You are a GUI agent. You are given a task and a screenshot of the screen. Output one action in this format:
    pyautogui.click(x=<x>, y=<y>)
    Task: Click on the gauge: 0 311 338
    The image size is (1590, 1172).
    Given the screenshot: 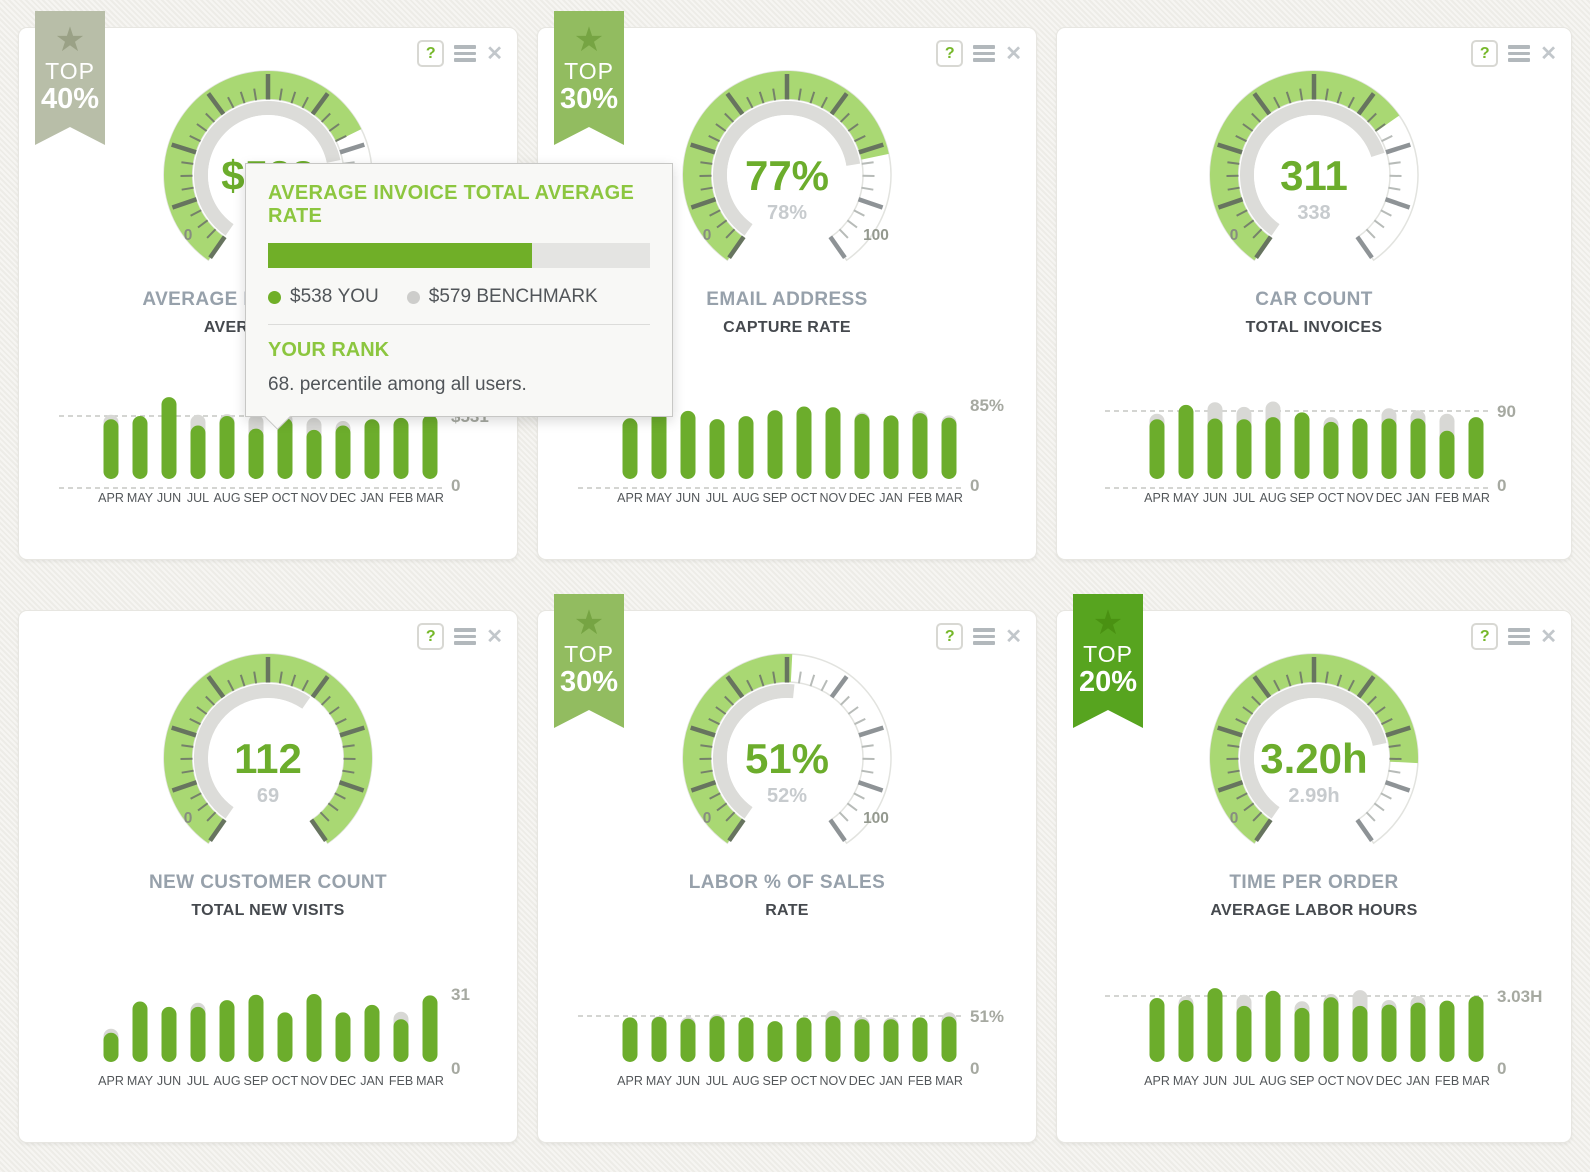 What is the action you would take?
    pyautogui.click(x=1314, y=169)
    